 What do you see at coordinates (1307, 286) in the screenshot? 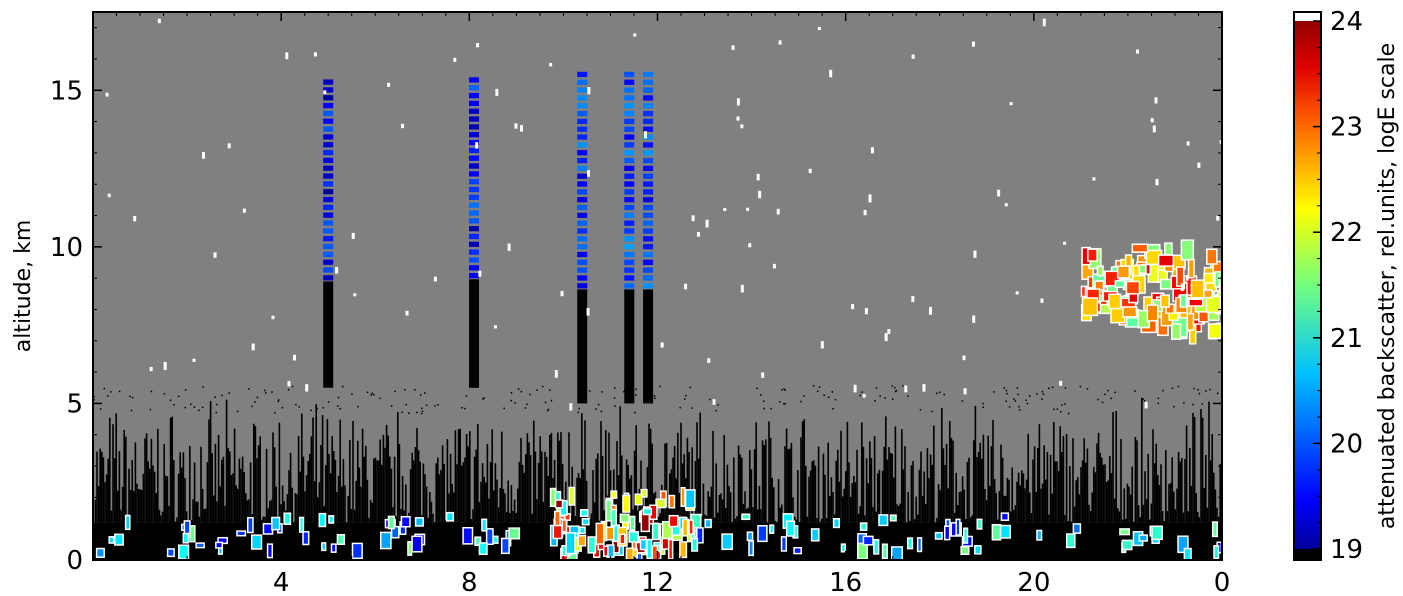
I see `colorbar-frame` at bounding box center [1307, 286].